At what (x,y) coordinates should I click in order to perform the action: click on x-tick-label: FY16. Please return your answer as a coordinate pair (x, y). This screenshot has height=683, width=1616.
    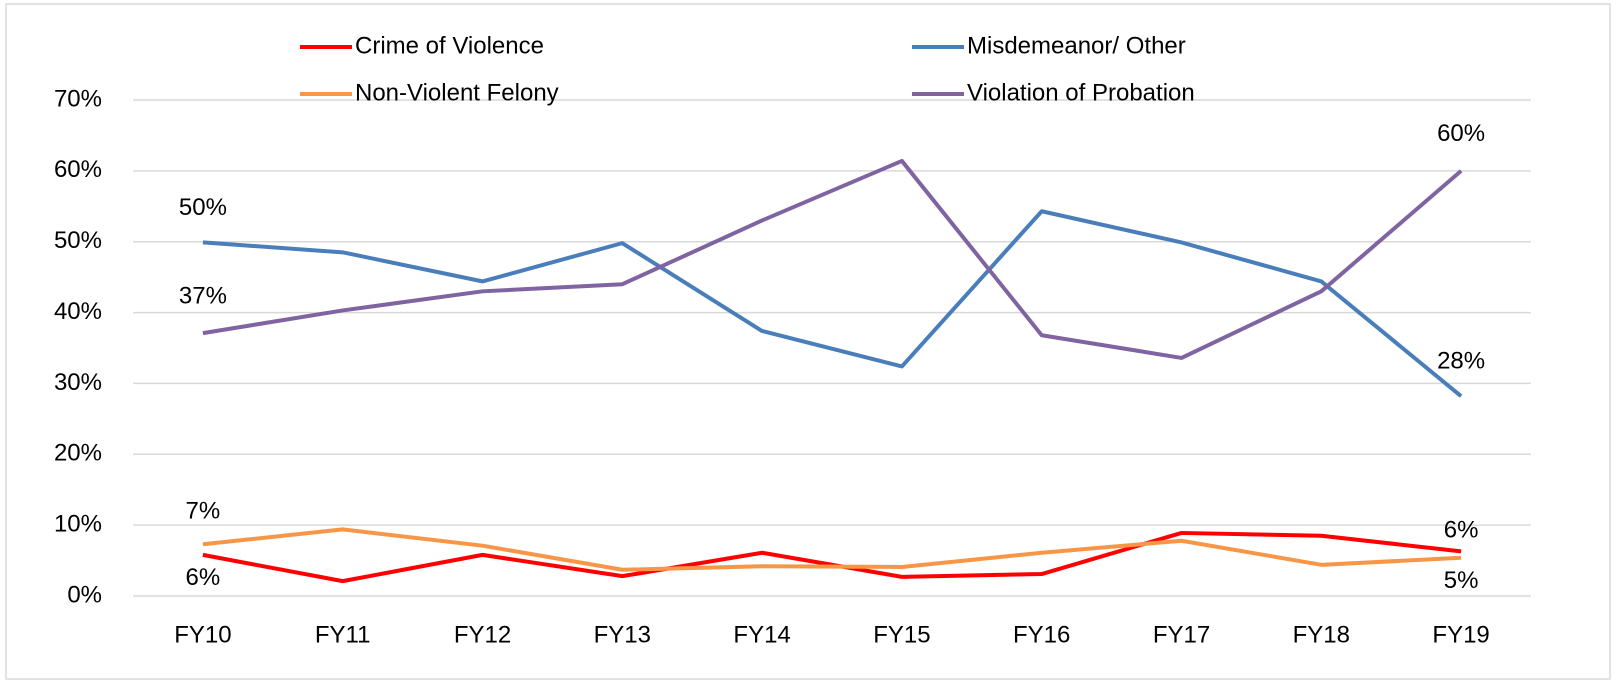
    Looking at the image, I should click on (1041, 634).